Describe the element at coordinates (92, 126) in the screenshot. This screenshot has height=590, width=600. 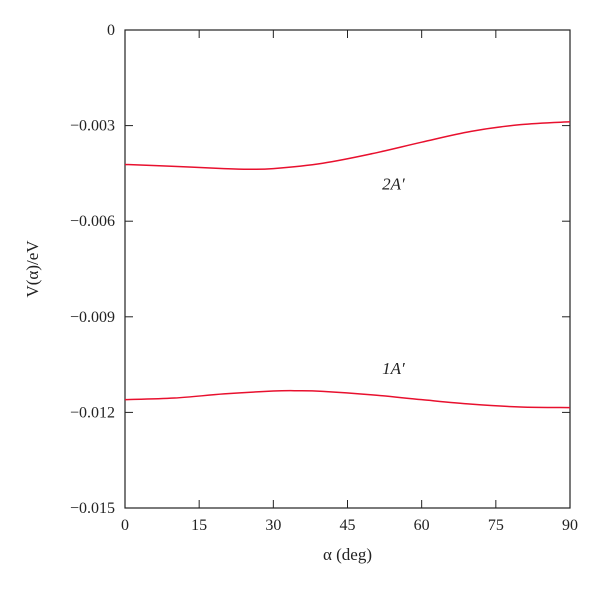
I see `y-tick-label: −0.003` at that location.